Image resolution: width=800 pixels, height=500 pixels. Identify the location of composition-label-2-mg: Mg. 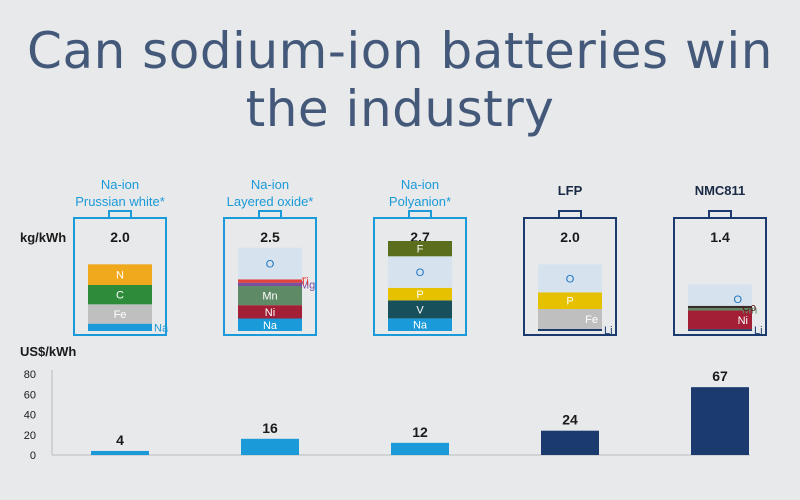
(307, 285).